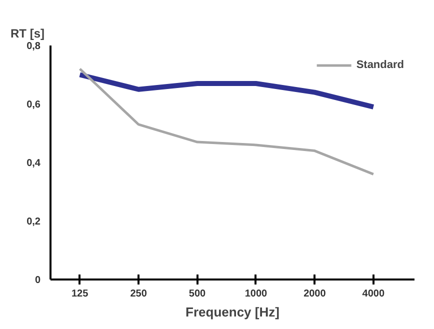 This screenshot has width=434, height=329. Describe the element at coordinates (315, 294) in the screenshot. I see `x-tick-label: 2000` at that location.